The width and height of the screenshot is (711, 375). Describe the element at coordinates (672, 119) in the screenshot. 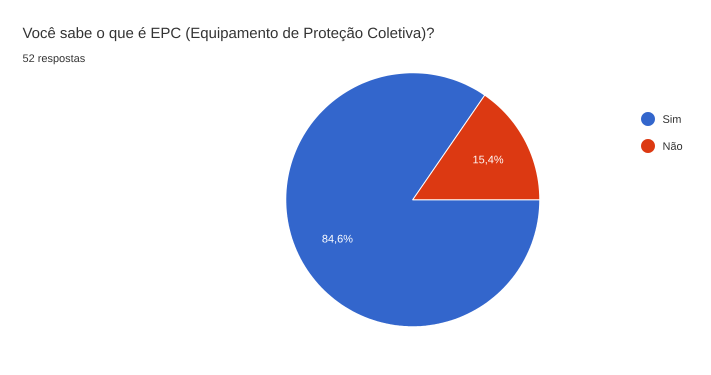

I see `legend-label: Sim` at that location.